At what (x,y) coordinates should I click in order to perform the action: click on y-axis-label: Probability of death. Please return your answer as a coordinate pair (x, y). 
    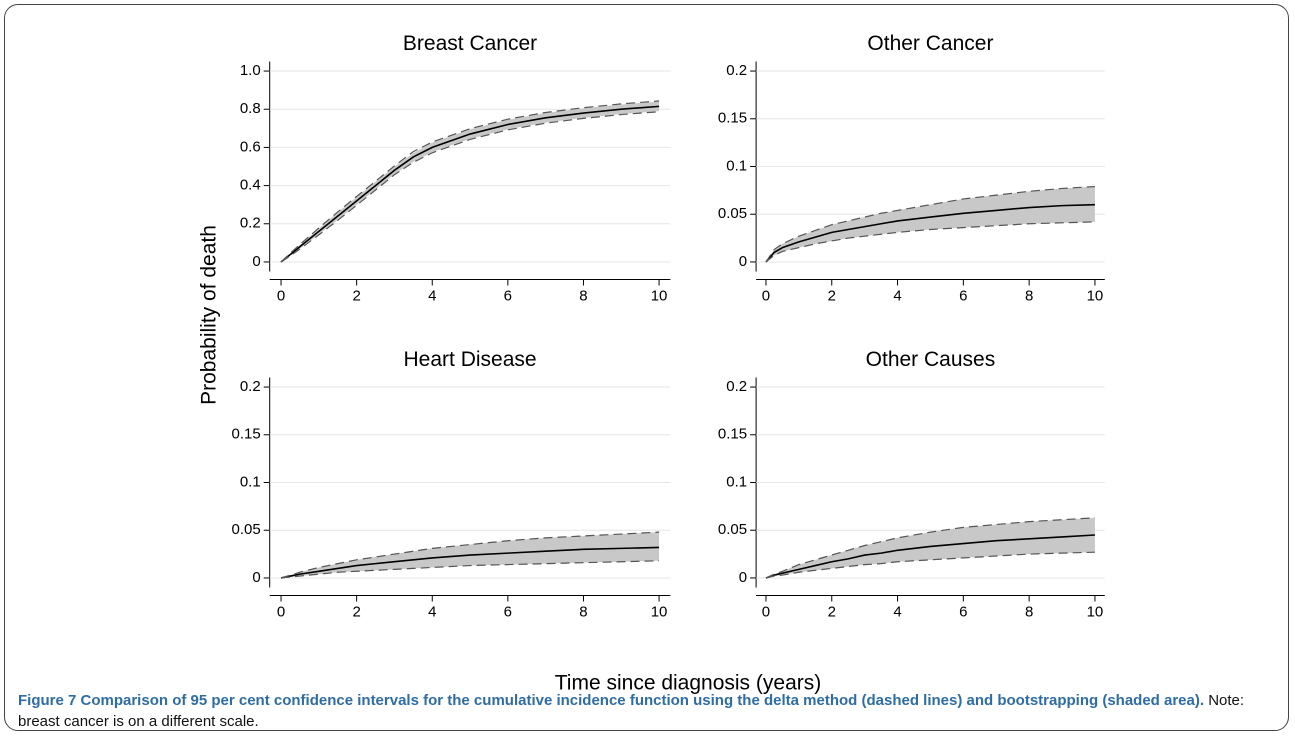
    Looking at the image, I should click on (209, 315).